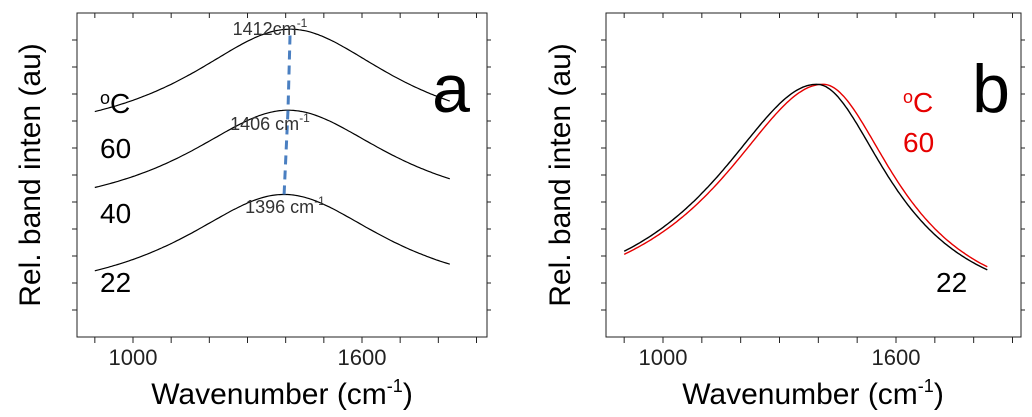 Image resolution: width=1032 pixels, height=417 pixels. Describe the element at coordinates (270, 27) in the screenshot. I see `peak-label-1412: 1412cm-1` at that location.